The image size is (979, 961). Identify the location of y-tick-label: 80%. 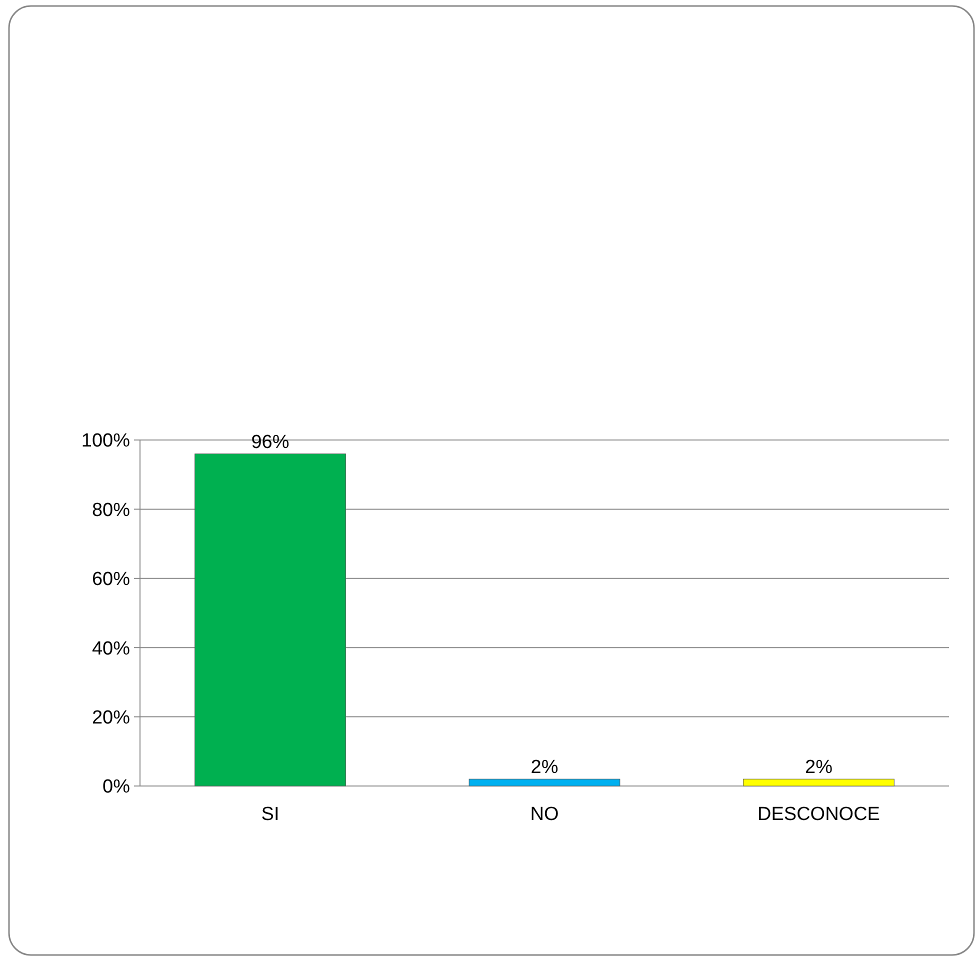
(111, 510).